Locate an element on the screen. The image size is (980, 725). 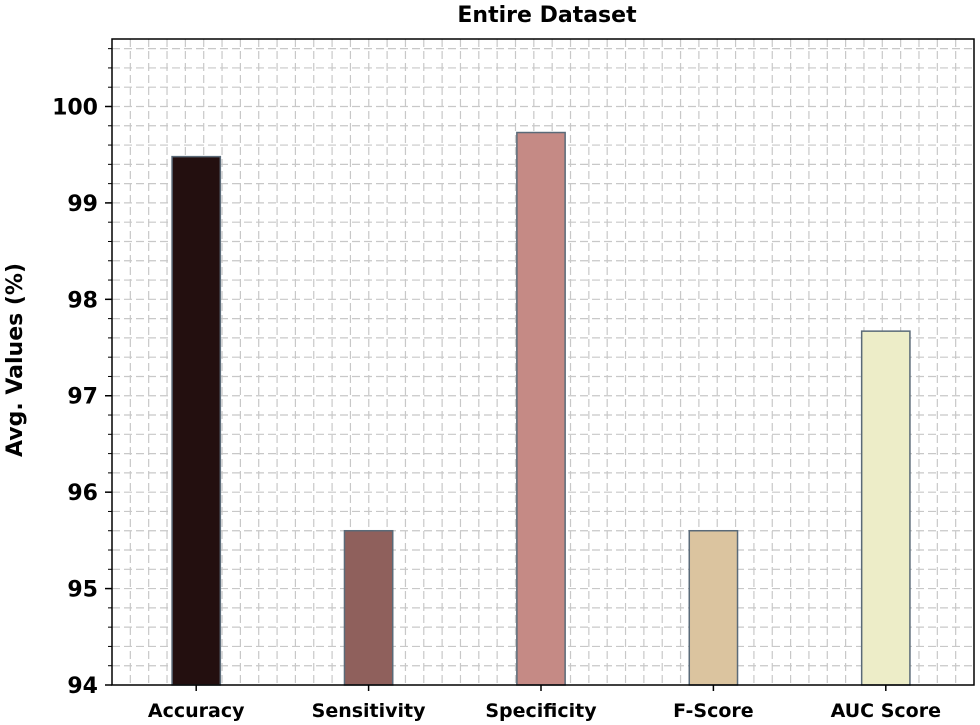
y-tick-label: 96 is located at coordinates (82, 493).